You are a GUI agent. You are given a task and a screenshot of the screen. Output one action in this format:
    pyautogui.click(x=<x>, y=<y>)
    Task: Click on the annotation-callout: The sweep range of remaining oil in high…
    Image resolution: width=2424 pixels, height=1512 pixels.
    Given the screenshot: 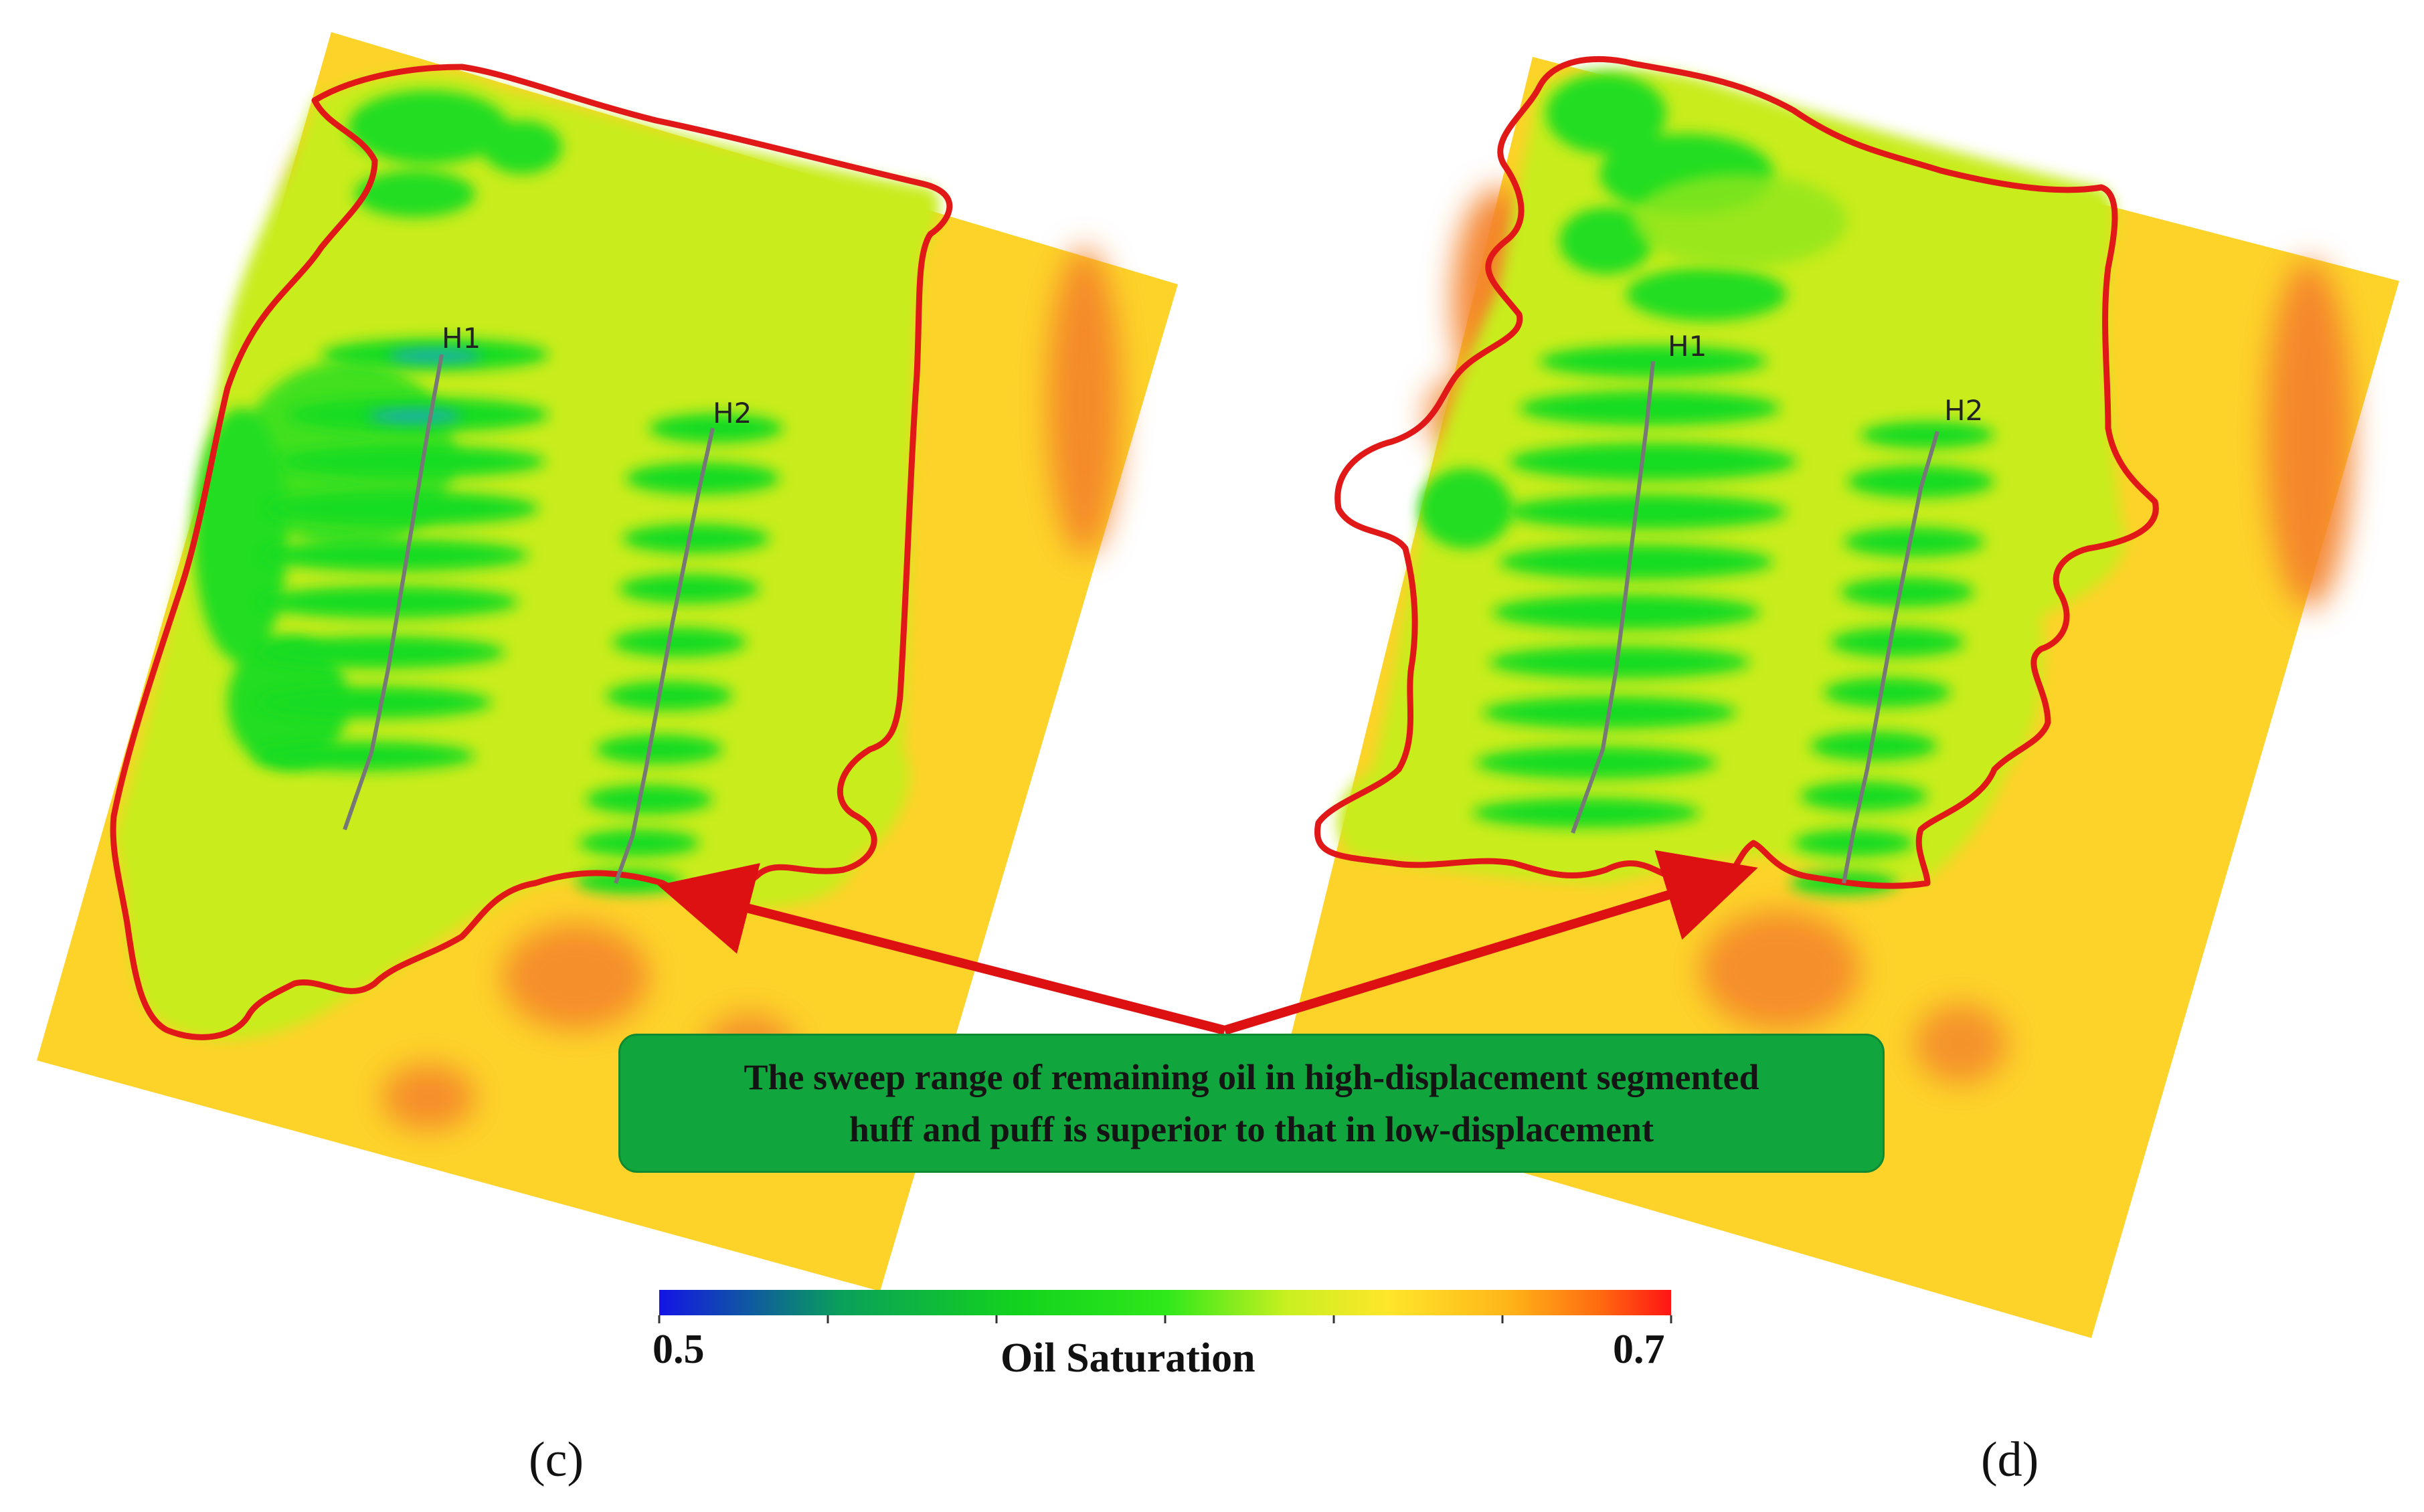 What is the action you would take?
    pyautogui.click(x=1251, y=1103)
    